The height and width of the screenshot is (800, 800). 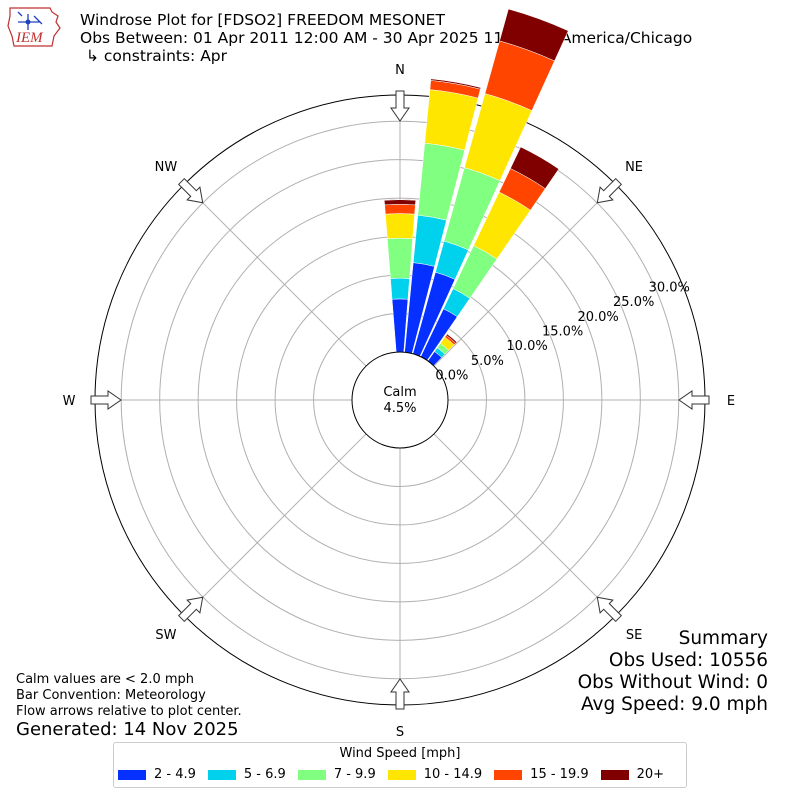 I want to click on direction-label-se: SE, so click(x=634, y=635).